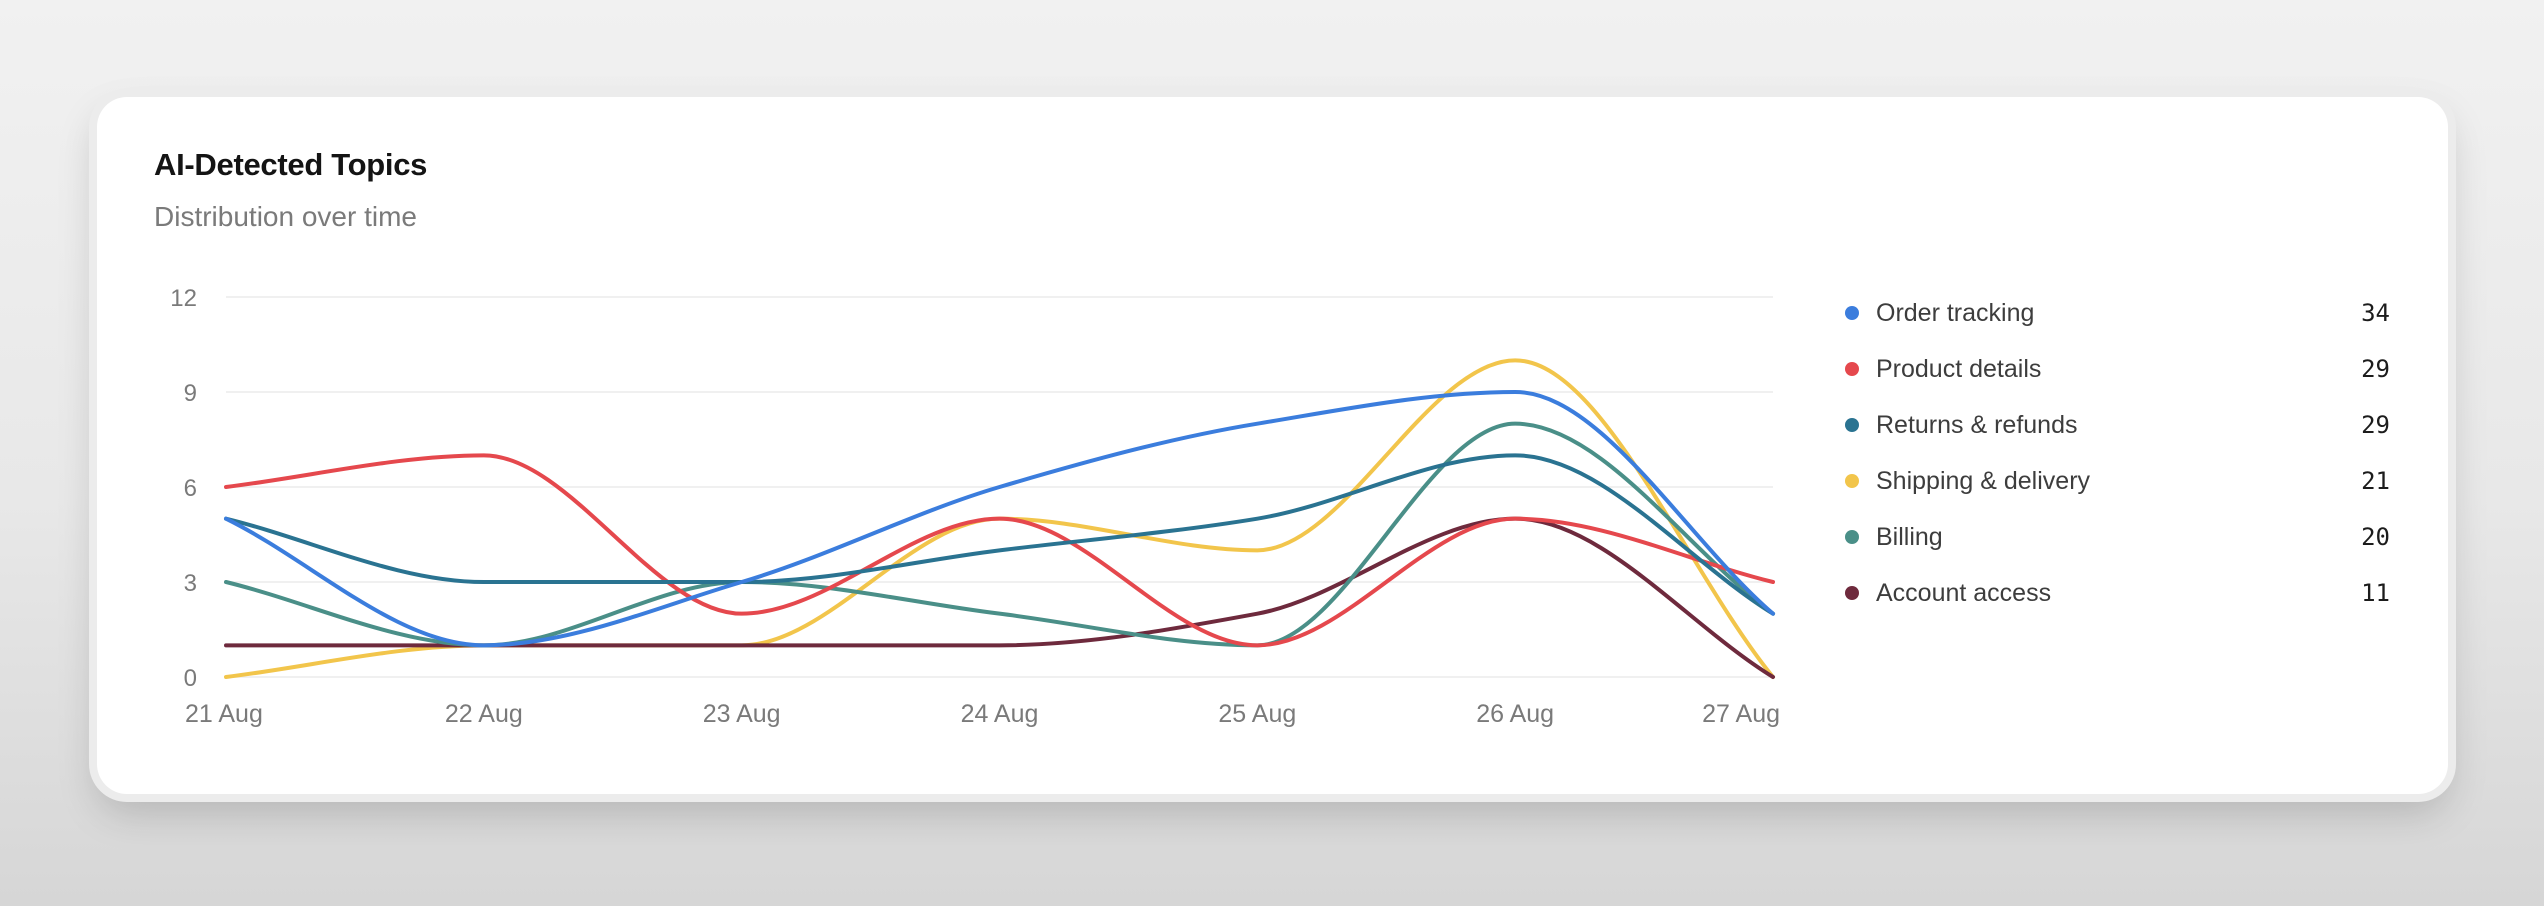 This screenshot has height=906, width=2544. Describe the element at coordinates (291, 164) in the screenshot. I see `card-title: AI-Detected Topics` at that location.